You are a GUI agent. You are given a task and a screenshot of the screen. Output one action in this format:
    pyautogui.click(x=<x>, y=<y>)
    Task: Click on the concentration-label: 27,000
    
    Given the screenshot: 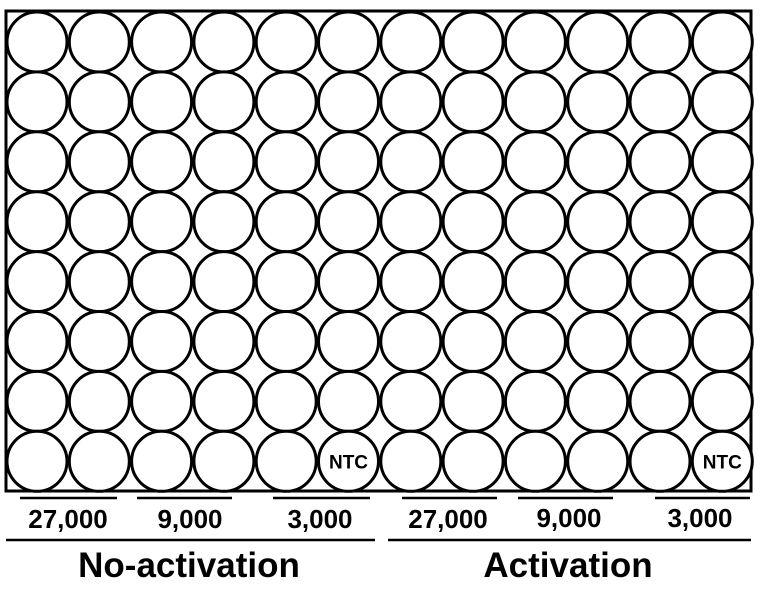 What is the action you would take?
    pyautogui.click(x=448, y=519)
    